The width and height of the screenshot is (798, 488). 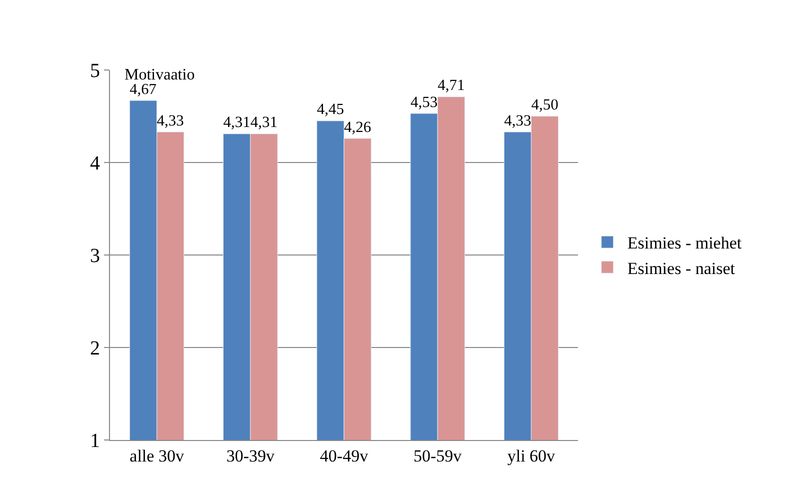 What do you see at coordinates (95, 349) in the screenshot?
I see `y-tick-label: 2` at bounding box center [95, 349].